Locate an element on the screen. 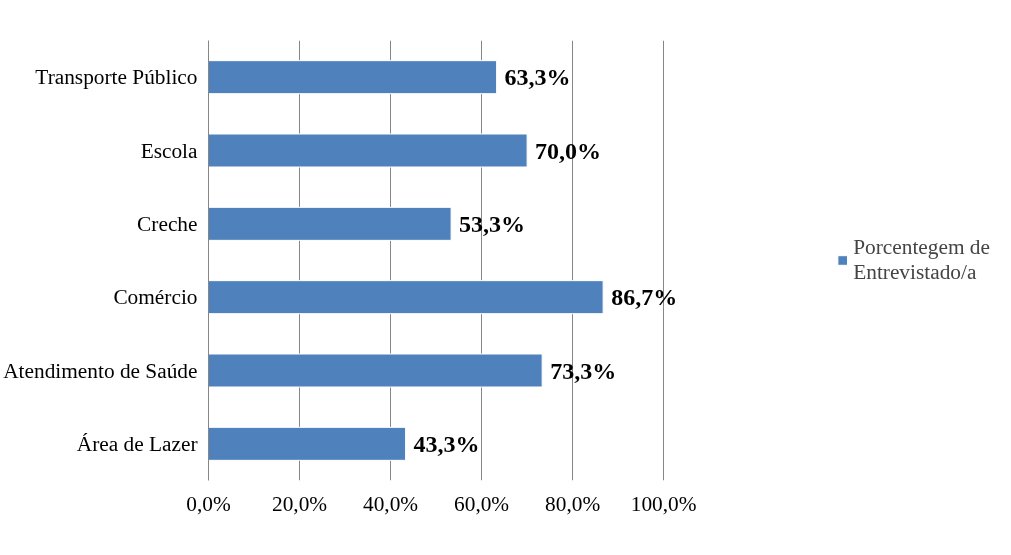  y-tick-label: Área de Lazer is located at coordinates (137, 443).